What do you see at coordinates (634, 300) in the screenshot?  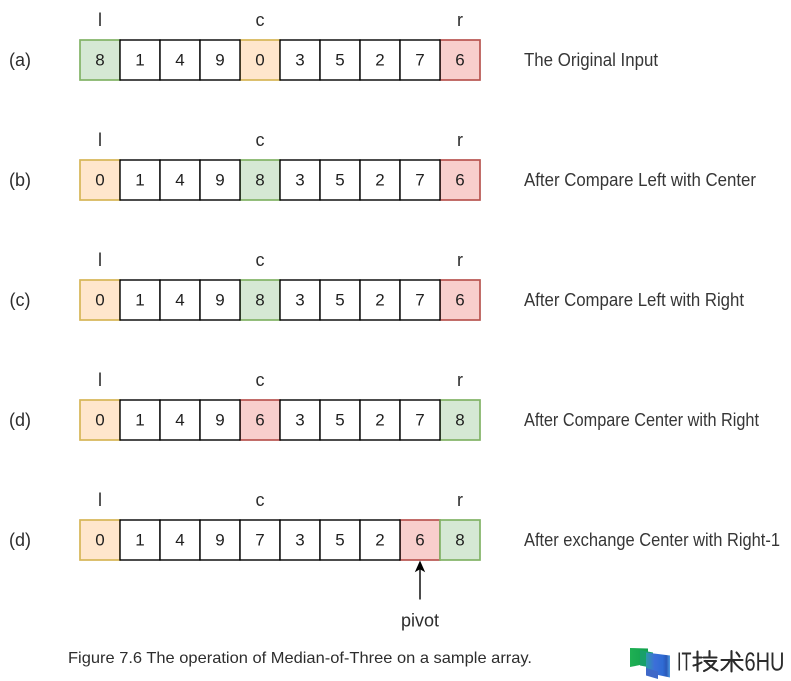 I see `svg-text: After Compare Left with Right` at bounding box center [634, 300].